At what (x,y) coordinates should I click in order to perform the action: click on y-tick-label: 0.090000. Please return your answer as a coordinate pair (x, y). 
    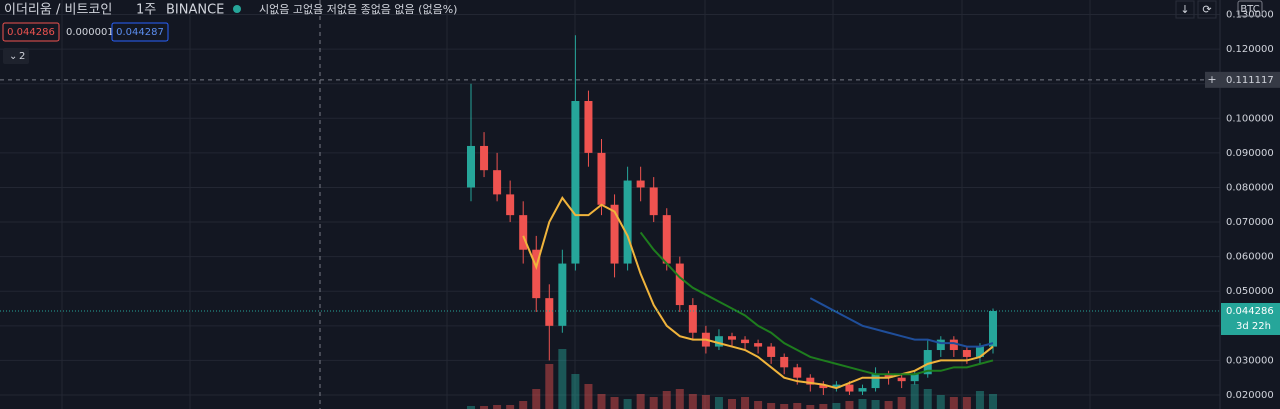
    Looking at the image, I should click on (1250, 153).